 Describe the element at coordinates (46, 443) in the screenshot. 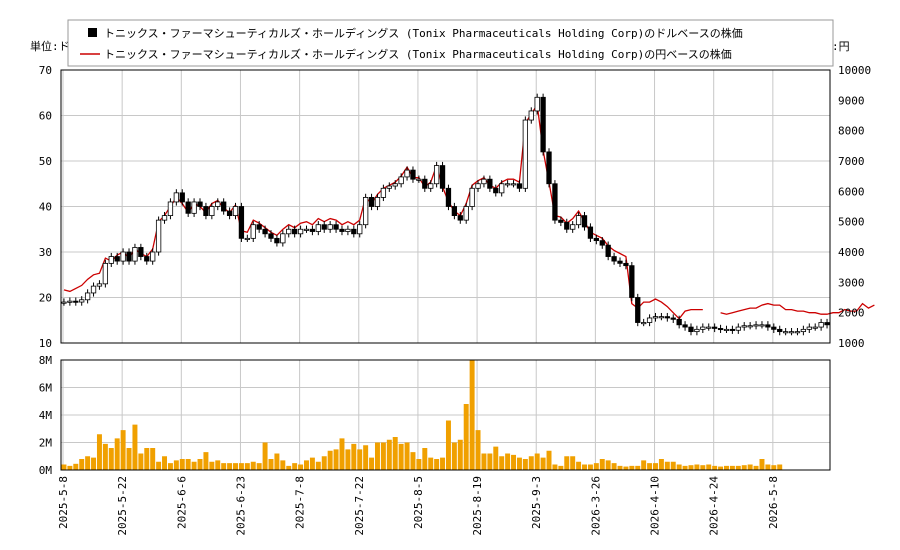

I see `volume-tick-label: 2M` at that location.